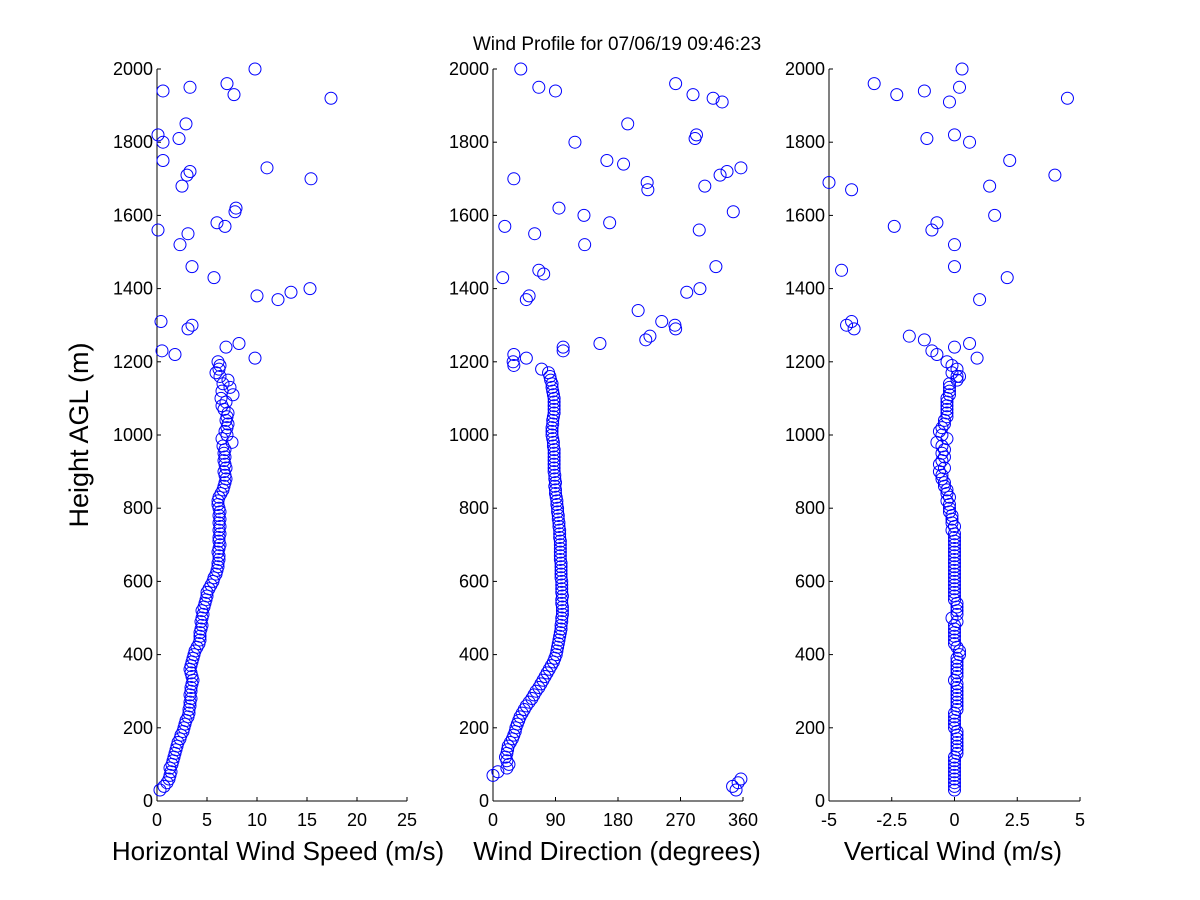  Describe the element at coordinates (1080, 820) in the screenshot. I see `vertical-xtick-label: 5` at that location.